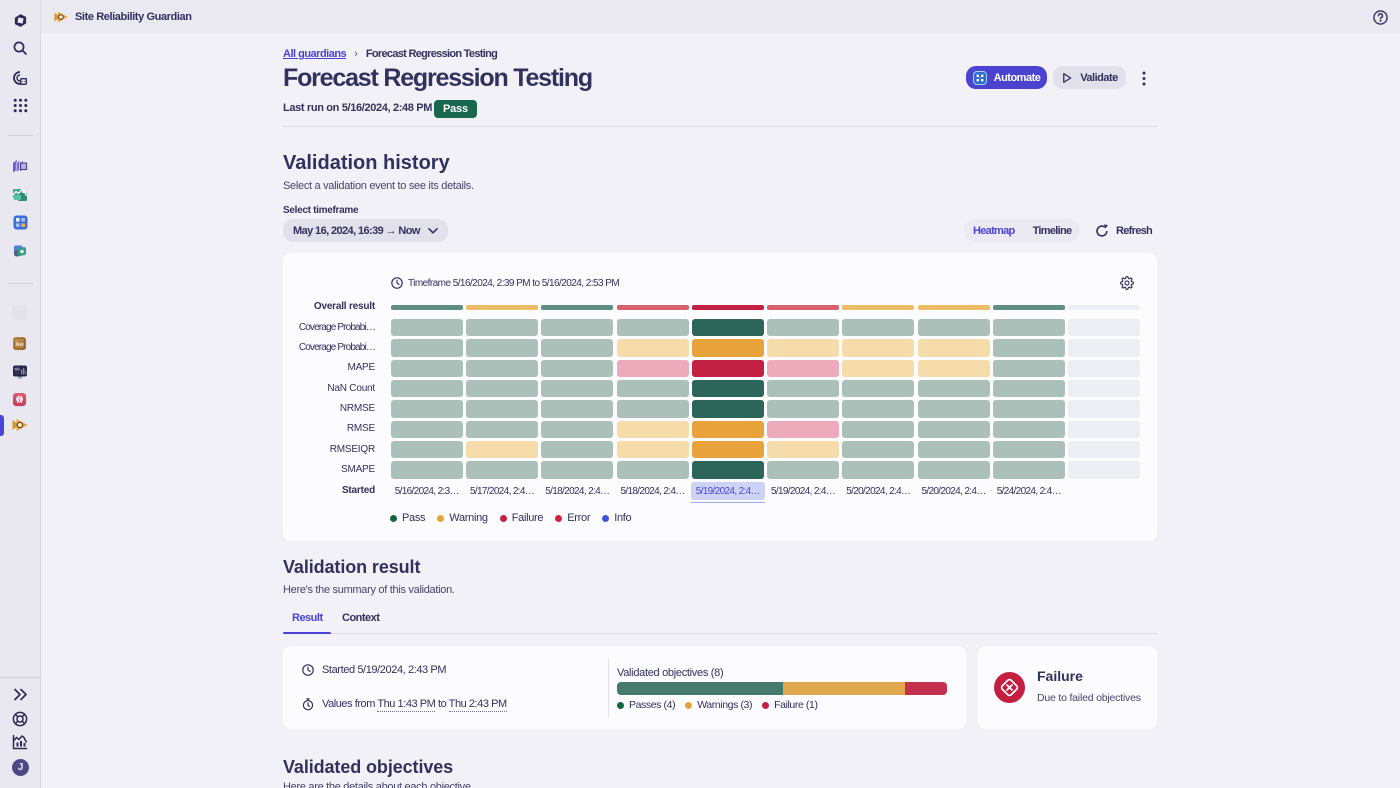 The image size is (1400, 788). What do you see at coordinates (16, 370) in the screenshot?
I see `svg-text: 5M` at bounding box center [16, 370].